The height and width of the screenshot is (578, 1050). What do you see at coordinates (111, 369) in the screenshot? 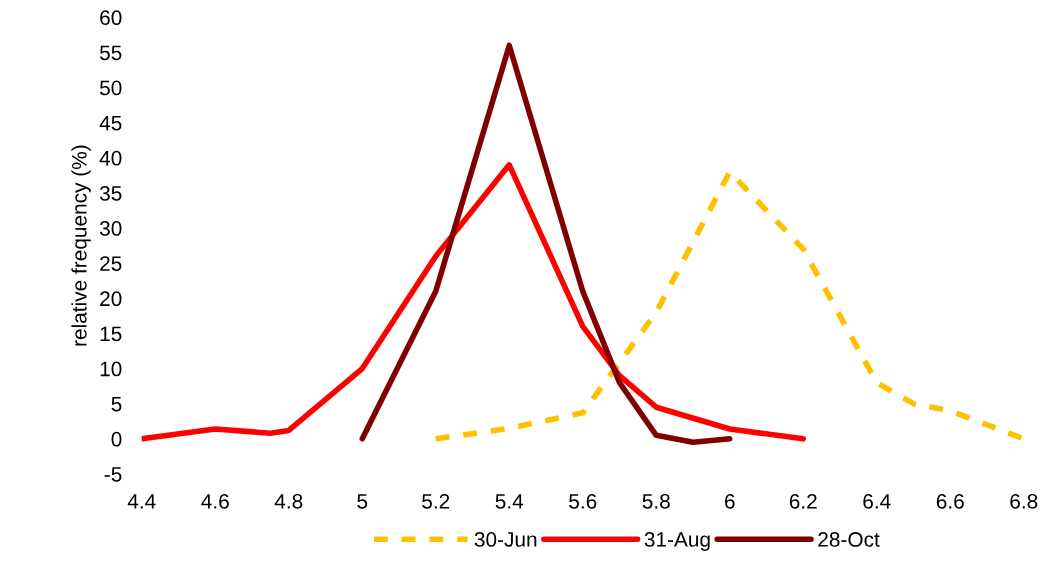
I see `y-tick-label: 10` at bounding box center [111, 369].